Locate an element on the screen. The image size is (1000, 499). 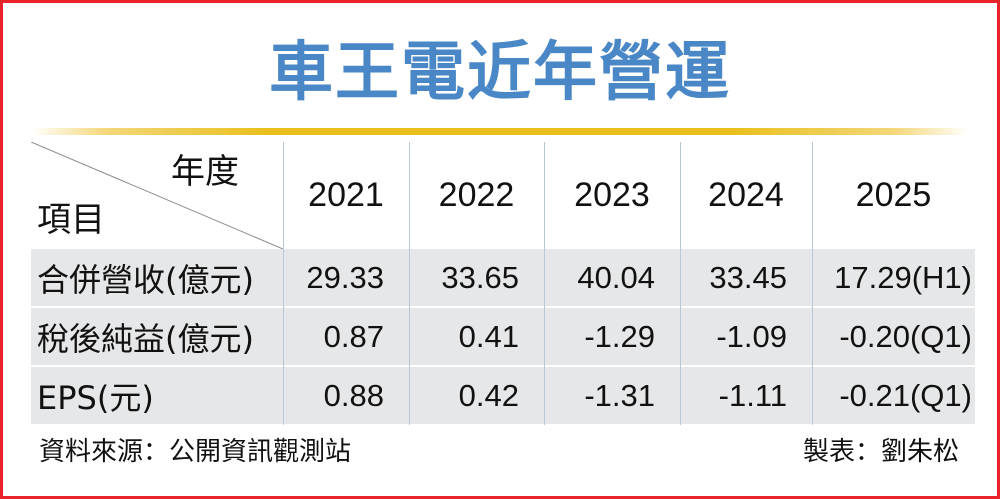
table-cell: -1.11 is located at coordinates (752, 395).